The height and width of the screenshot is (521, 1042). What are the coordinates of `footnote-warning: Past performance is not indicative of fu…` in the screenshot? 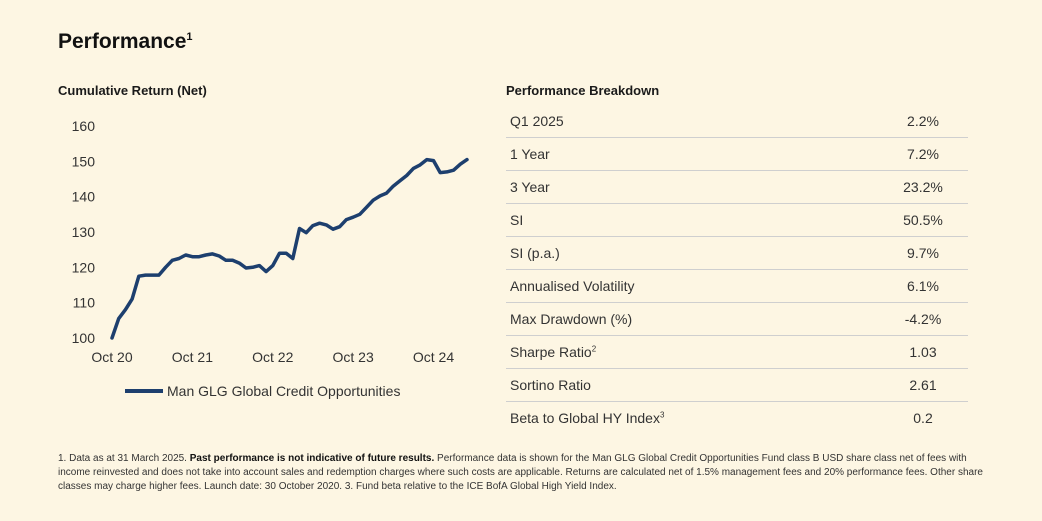 It's located at (312, 458).